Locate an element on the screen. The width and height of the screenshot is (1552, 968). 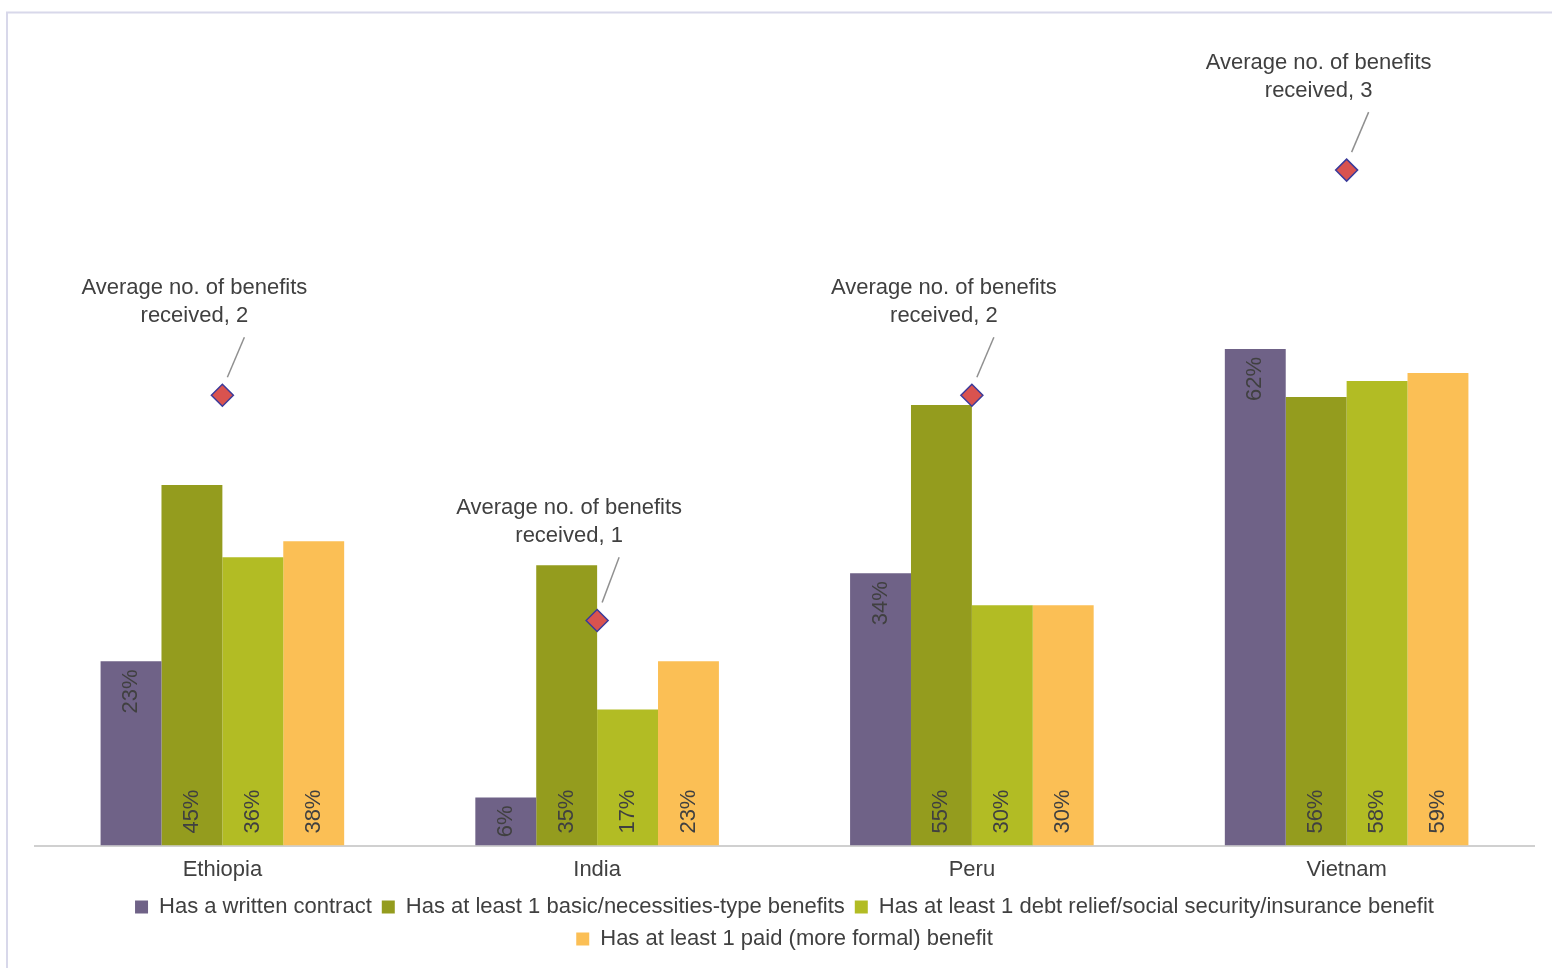
x-tick-label: Vietnam is located at coordinates (1346, 868).